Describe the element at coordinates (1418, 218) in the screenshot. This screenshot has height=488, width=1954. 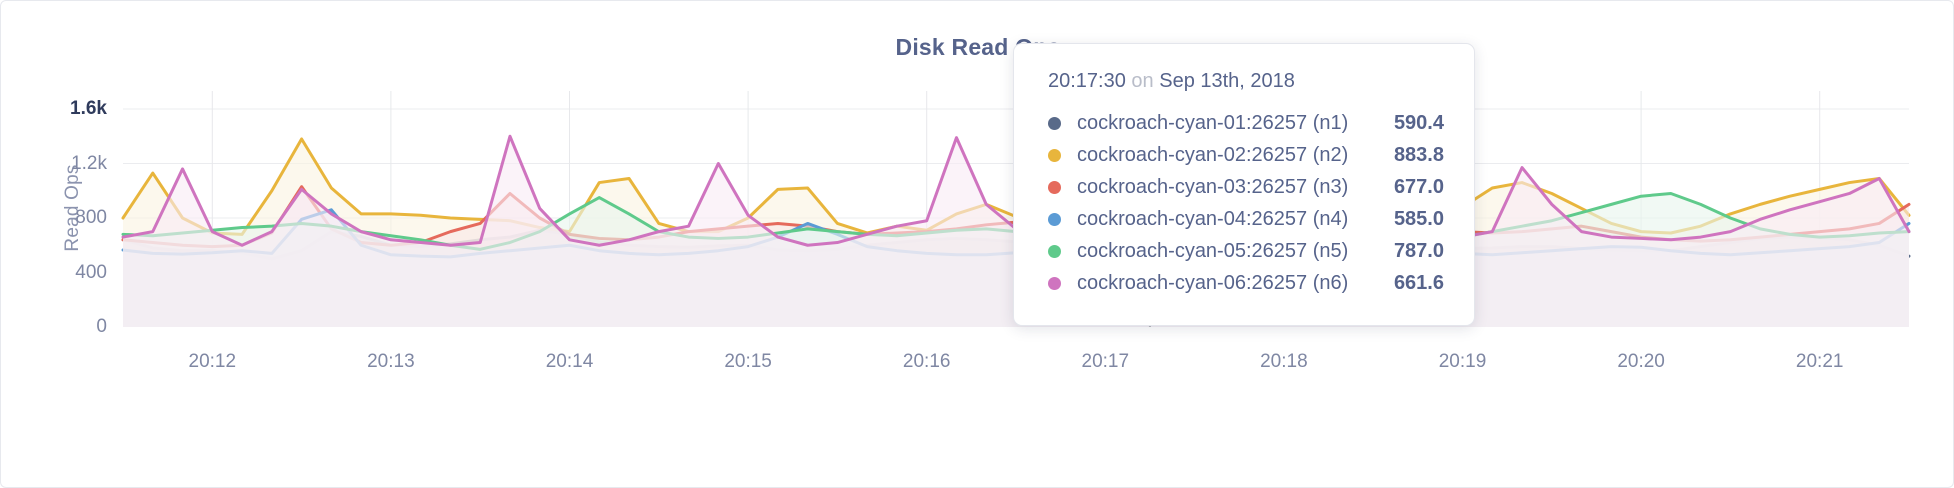
I see `tooltip-series-value: 585.0` at that location.